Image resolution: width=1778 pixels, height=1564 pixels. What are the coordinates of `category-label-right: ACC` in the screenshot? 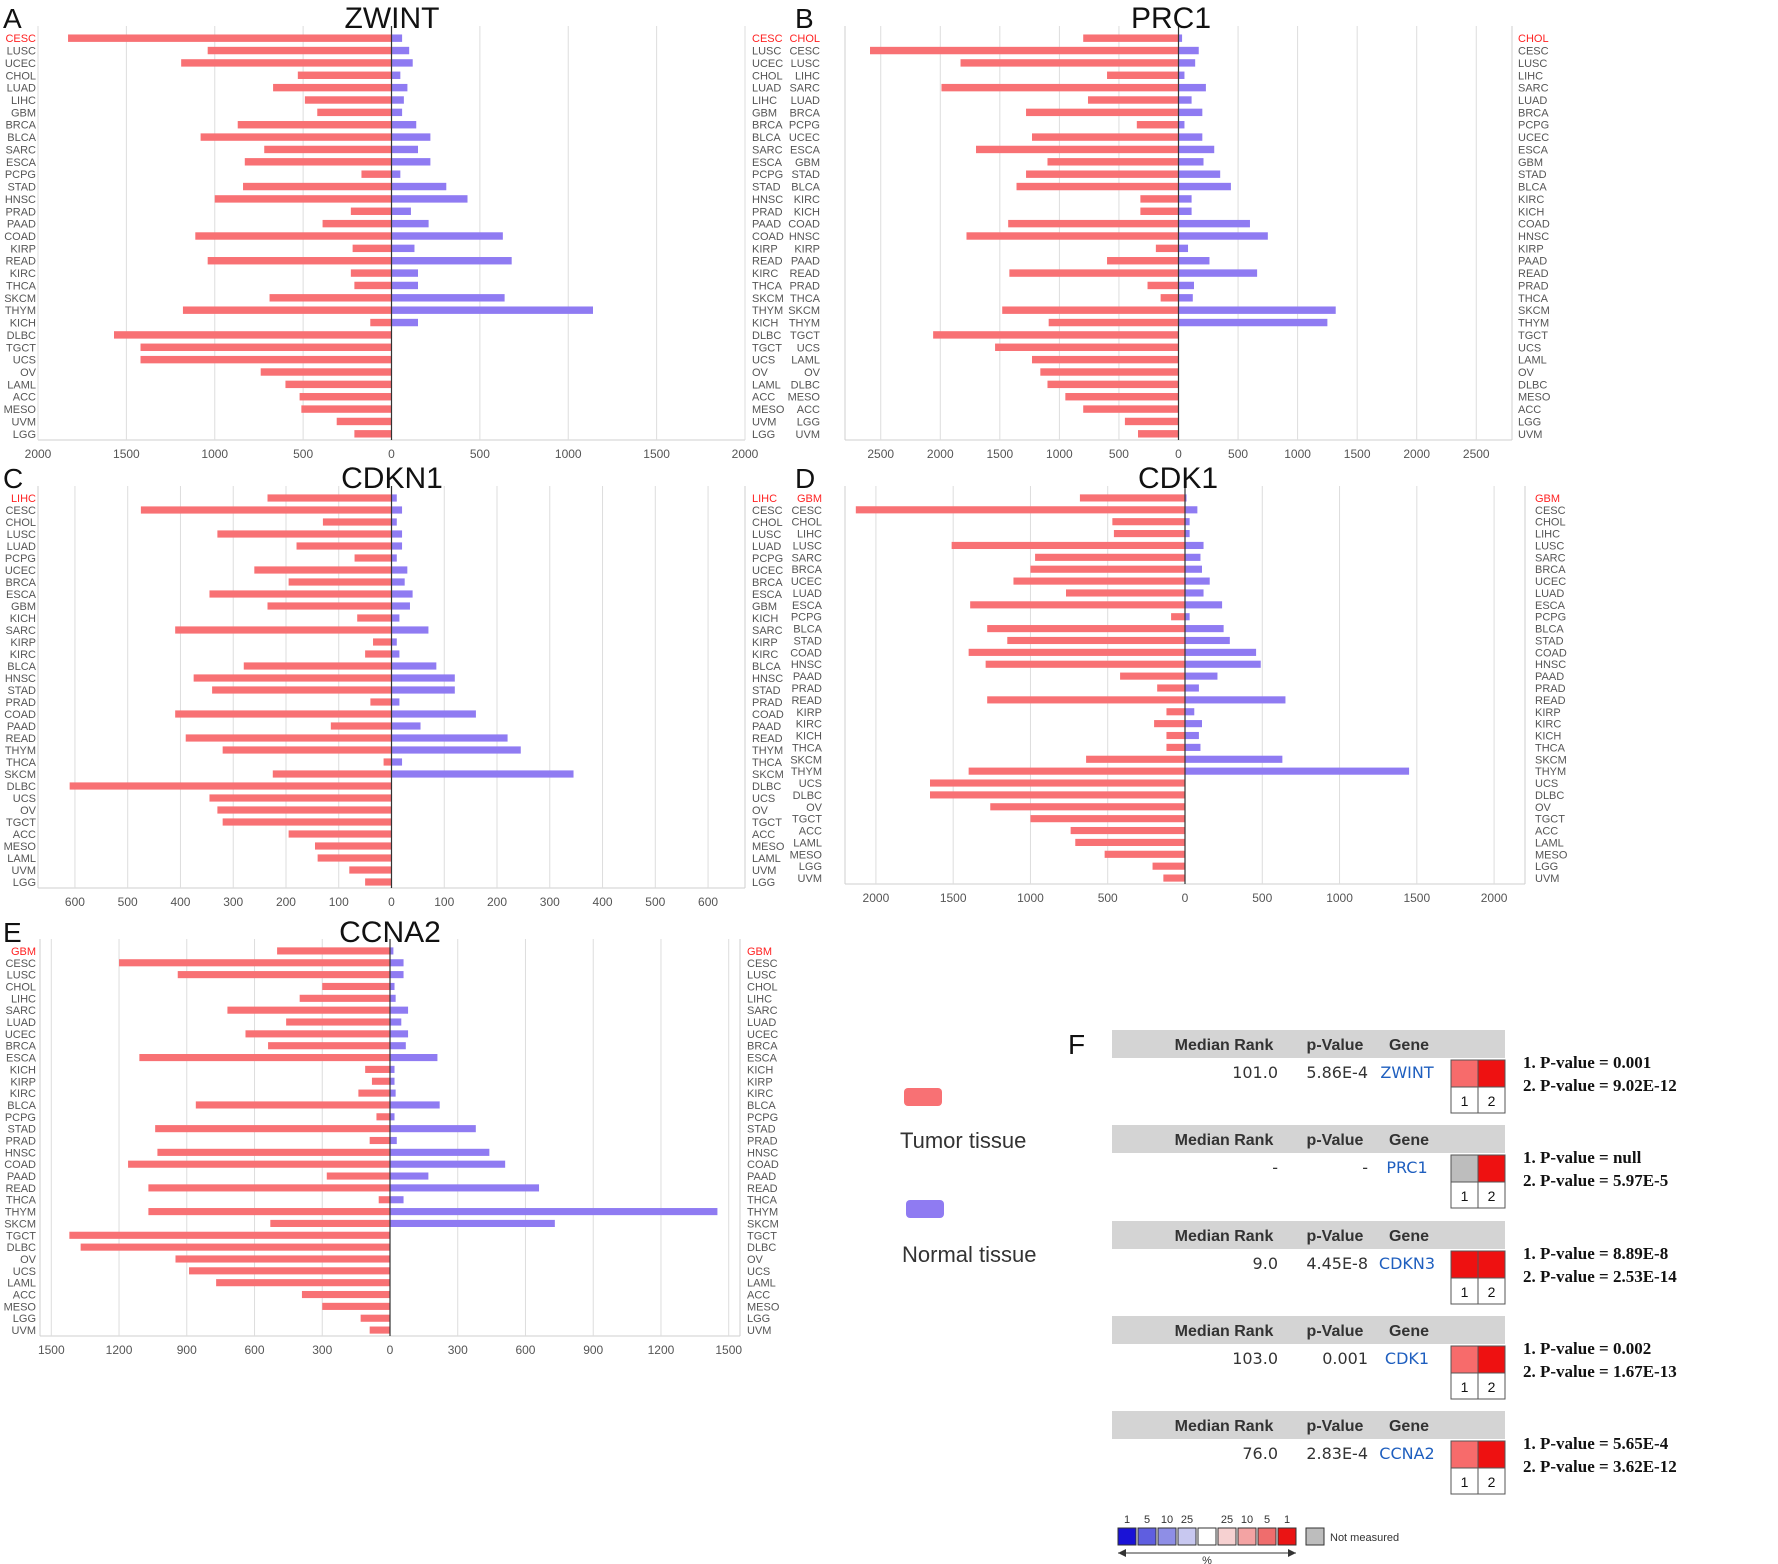 It's located at (763, 835).